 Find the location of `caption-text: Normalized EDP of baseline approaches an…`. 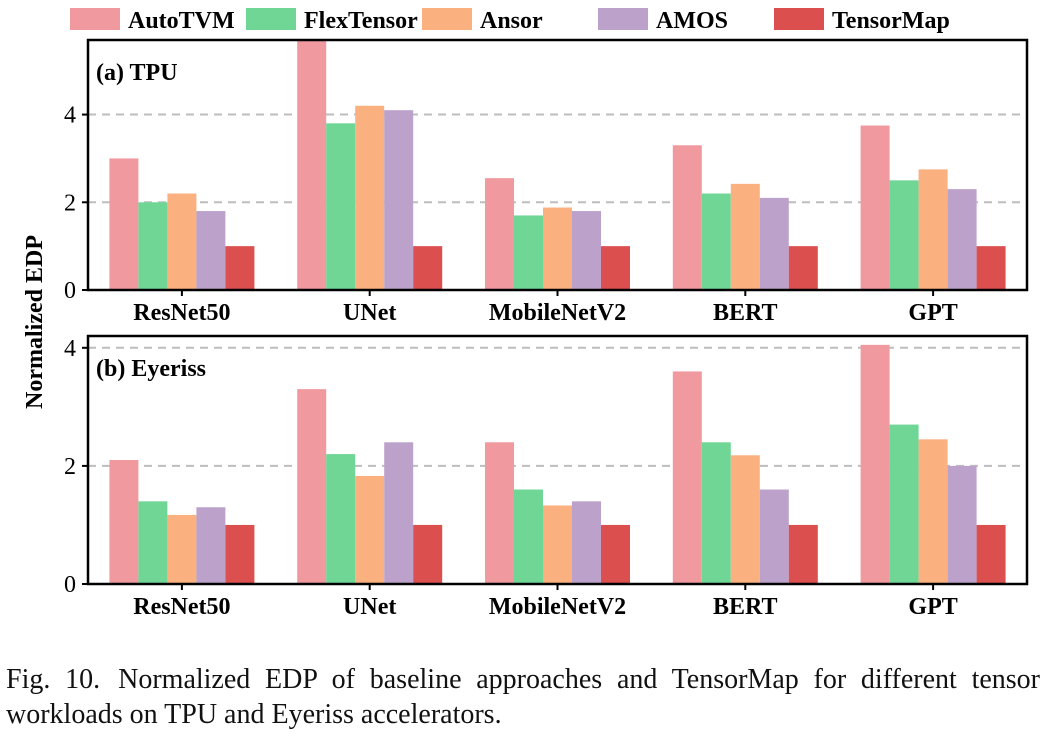

caption-text: Normalized EDP of baseline approaches an… is located at coordinates (523, 697).